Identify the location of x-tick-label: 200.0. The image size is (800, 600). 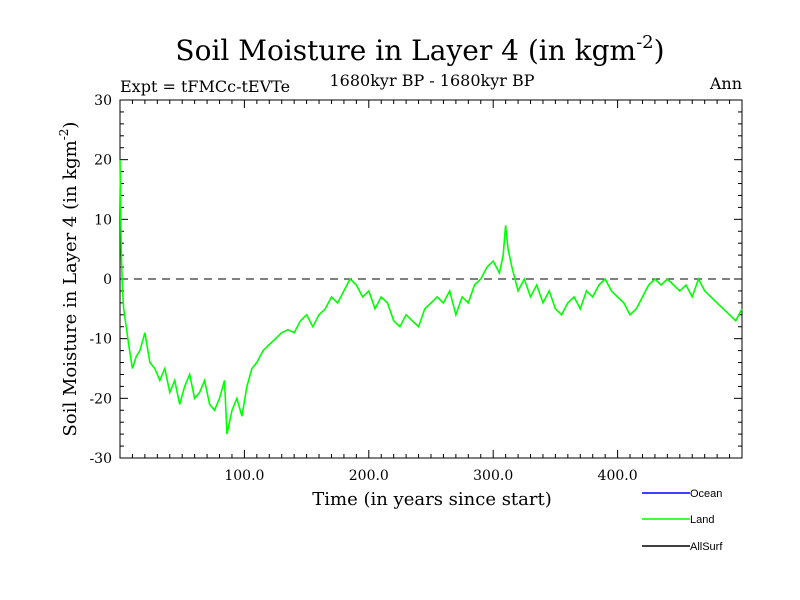
(369, 476).